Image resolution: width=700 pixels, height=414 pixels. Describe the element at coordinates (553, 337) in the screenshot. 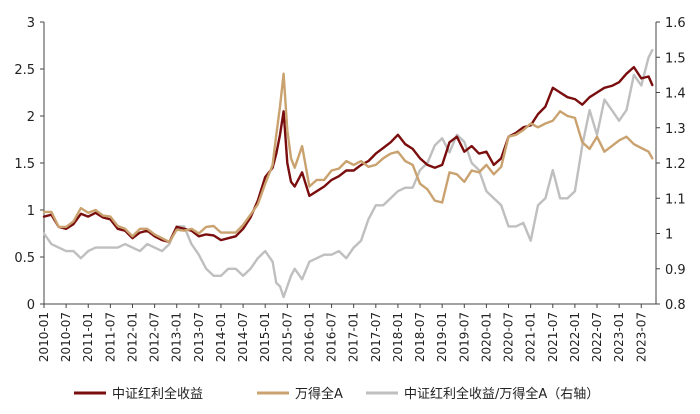

I see `x-tick-label: 2021-07` at that location.